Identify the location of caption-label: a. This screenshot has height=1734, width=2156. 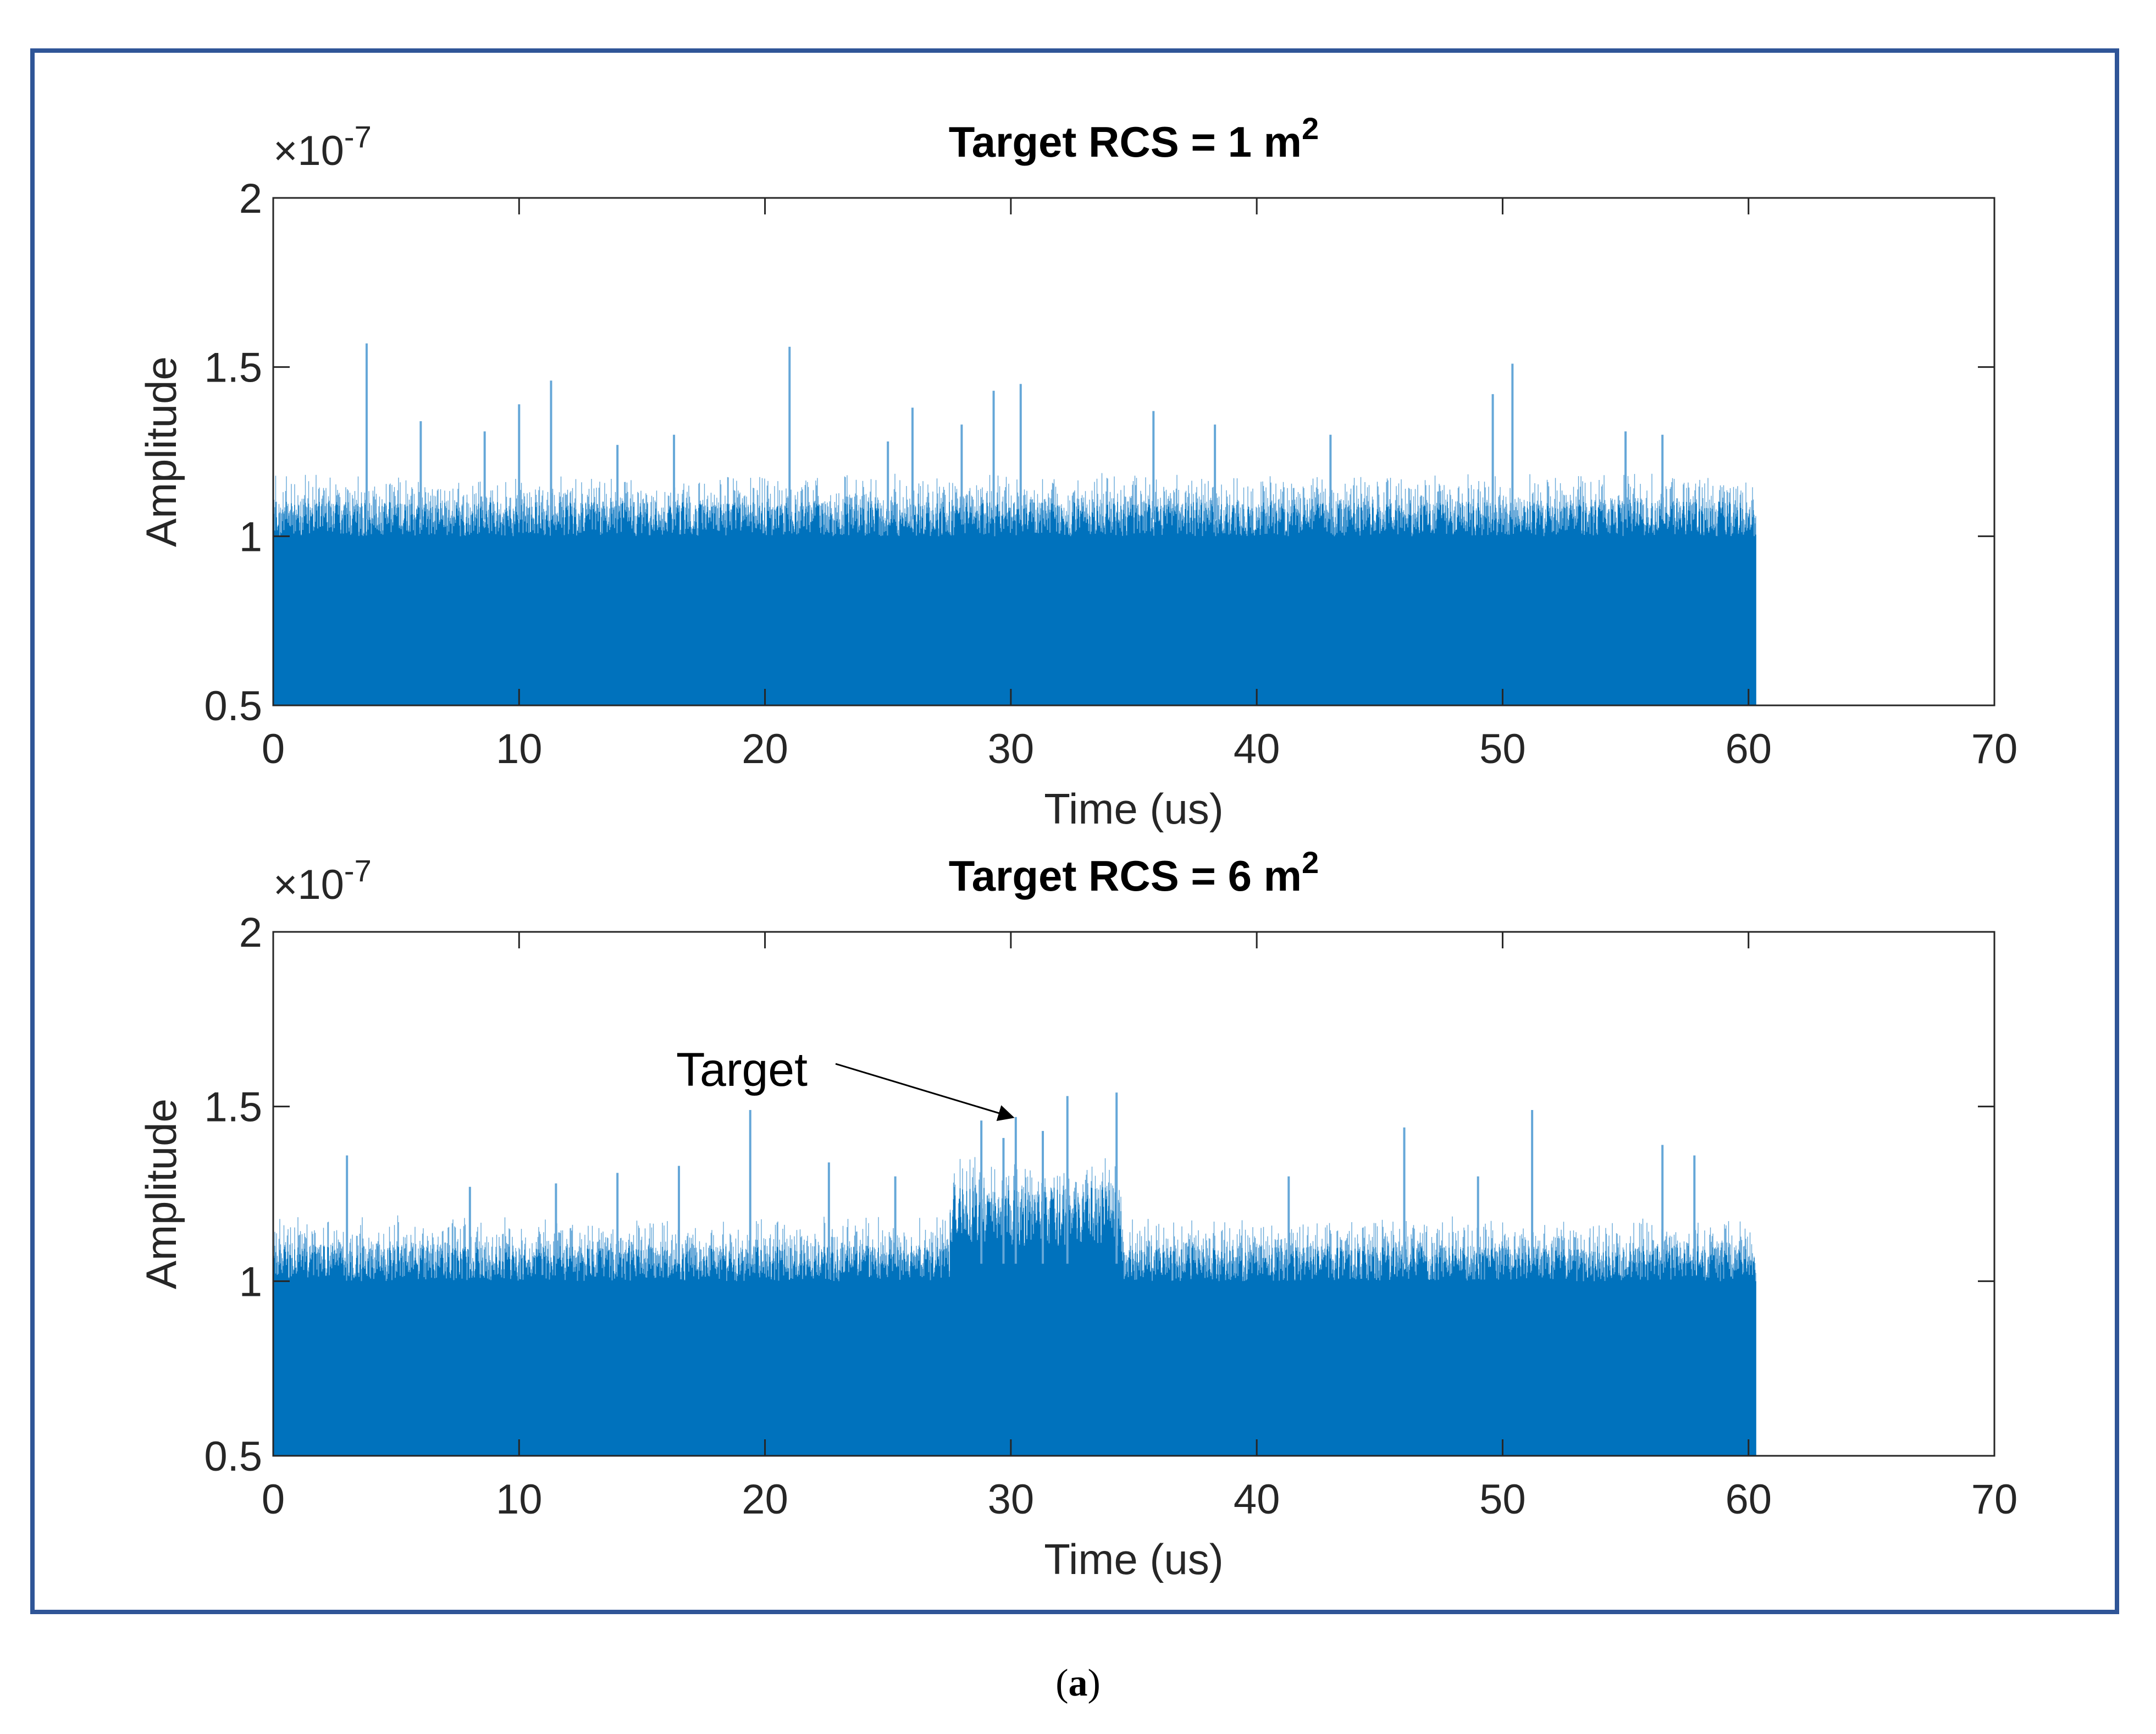
(1078, 1683).